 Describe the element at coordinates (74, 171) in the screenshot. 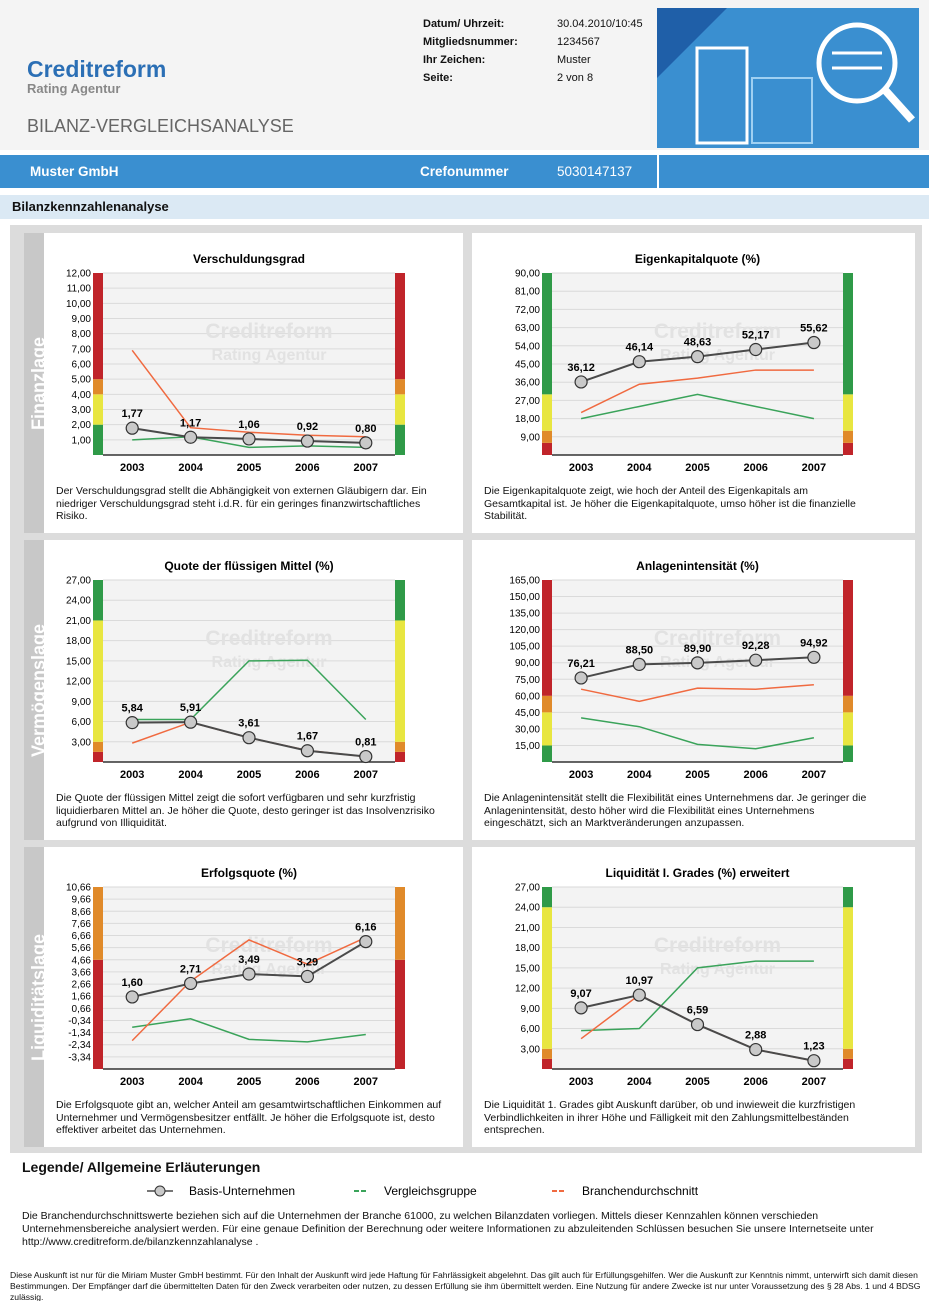

I see `company-name: Muster GmbH` at that location.